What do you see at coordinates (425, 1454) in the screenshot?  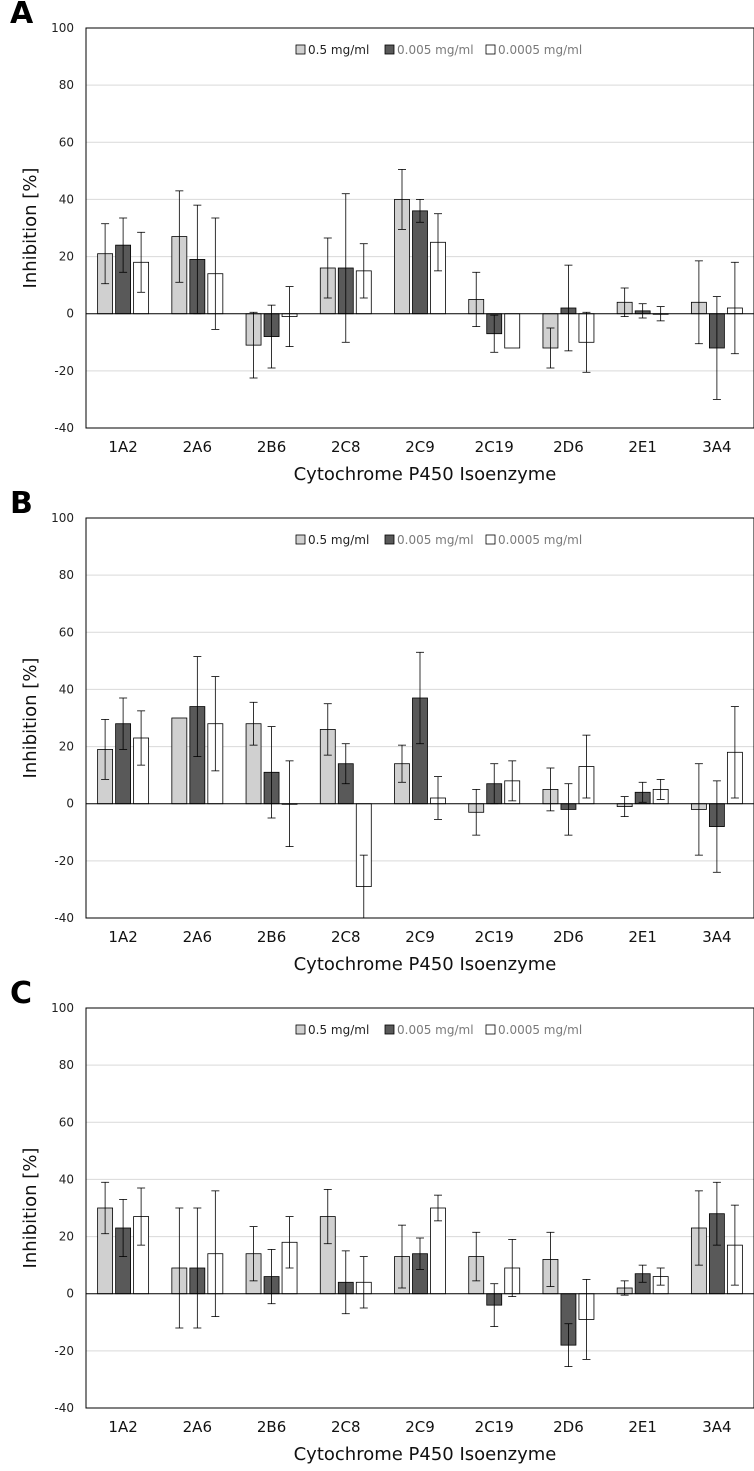 I see `x-axis-title: Cytochrome P450 Isoenzyme` at bounding box center [425, 1454].